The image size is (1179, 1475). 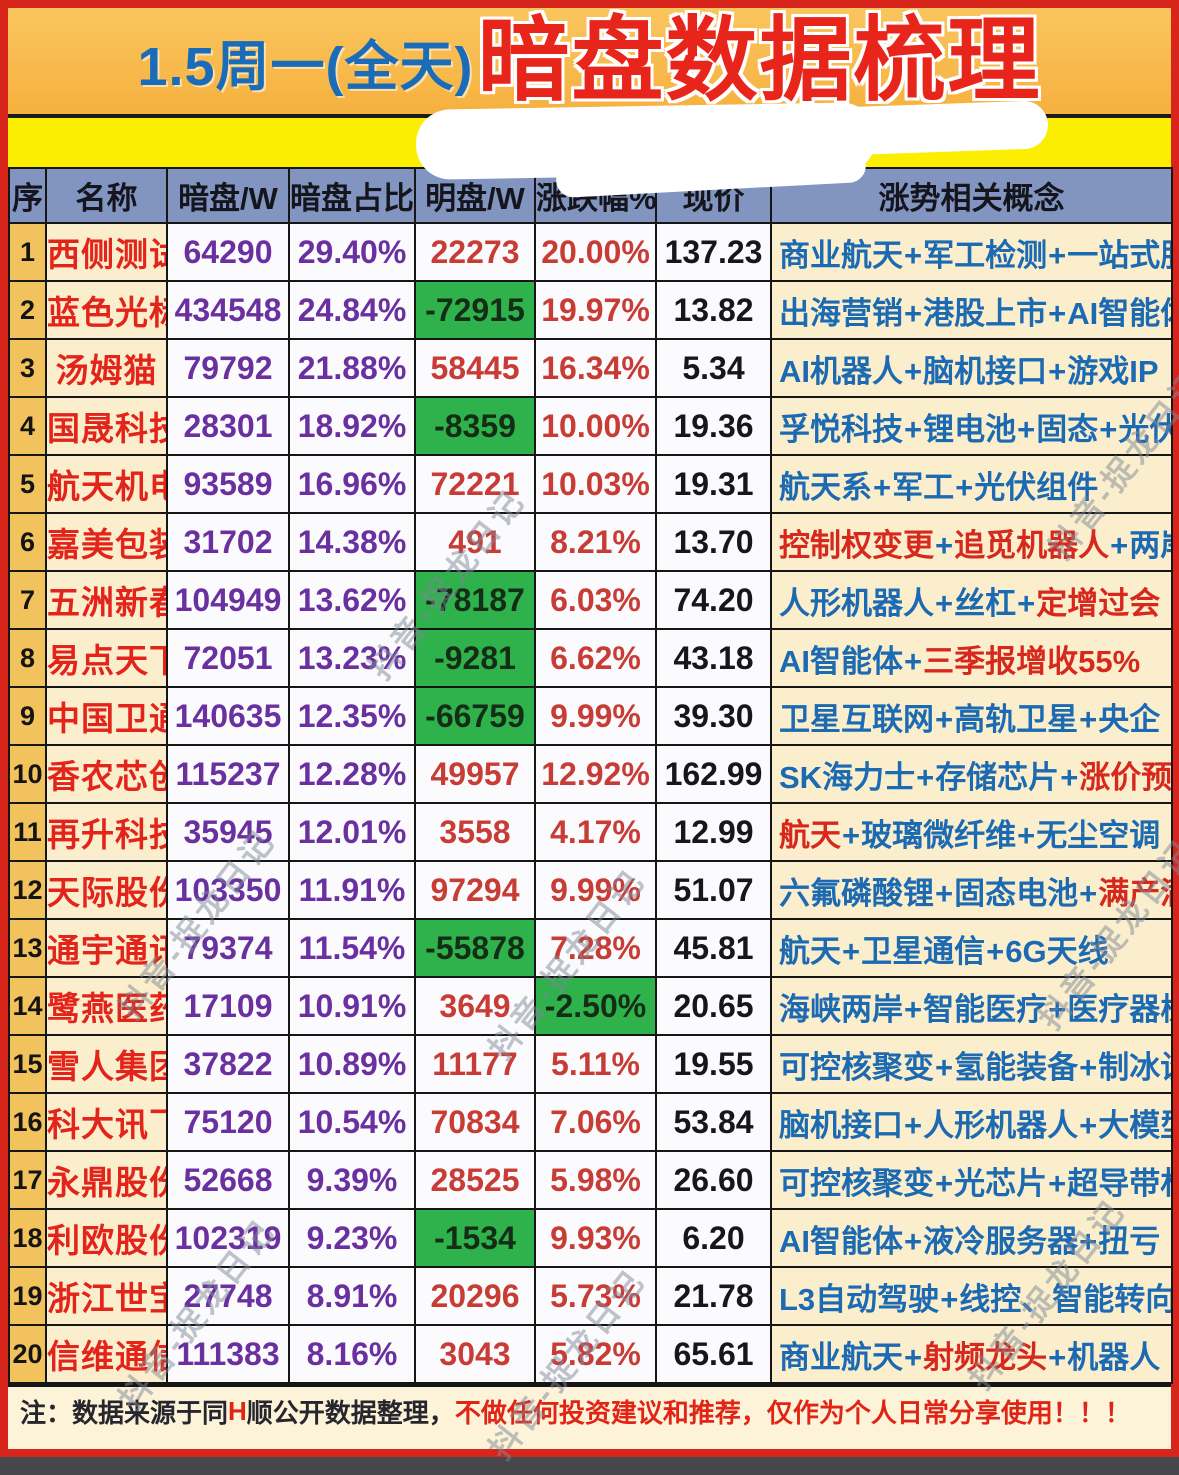 What do you see at coordinates (856, 1067) in the screenshot?
I see `concept-tag: 可控核聚变` at bounding box center [856, 1067].